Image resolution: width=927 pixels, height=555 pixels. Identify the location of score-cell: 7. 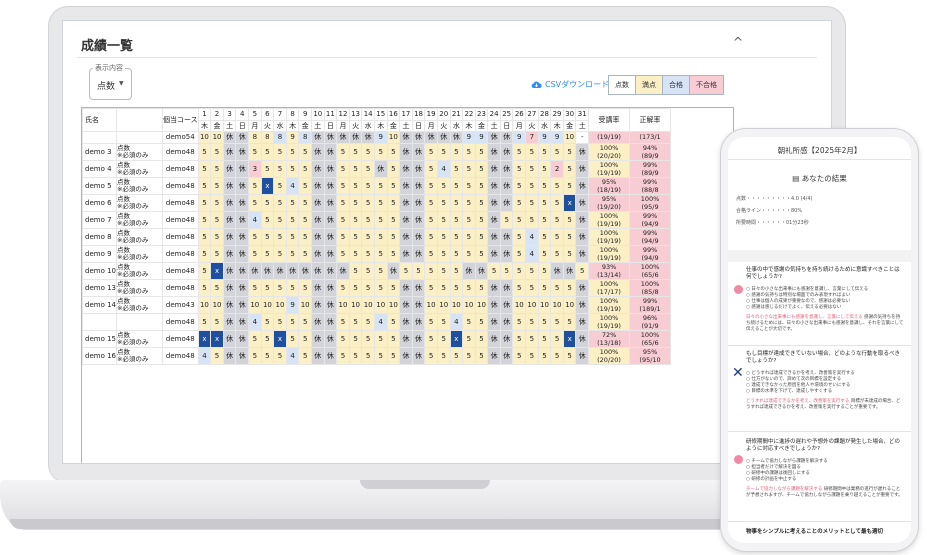
(532, 137).